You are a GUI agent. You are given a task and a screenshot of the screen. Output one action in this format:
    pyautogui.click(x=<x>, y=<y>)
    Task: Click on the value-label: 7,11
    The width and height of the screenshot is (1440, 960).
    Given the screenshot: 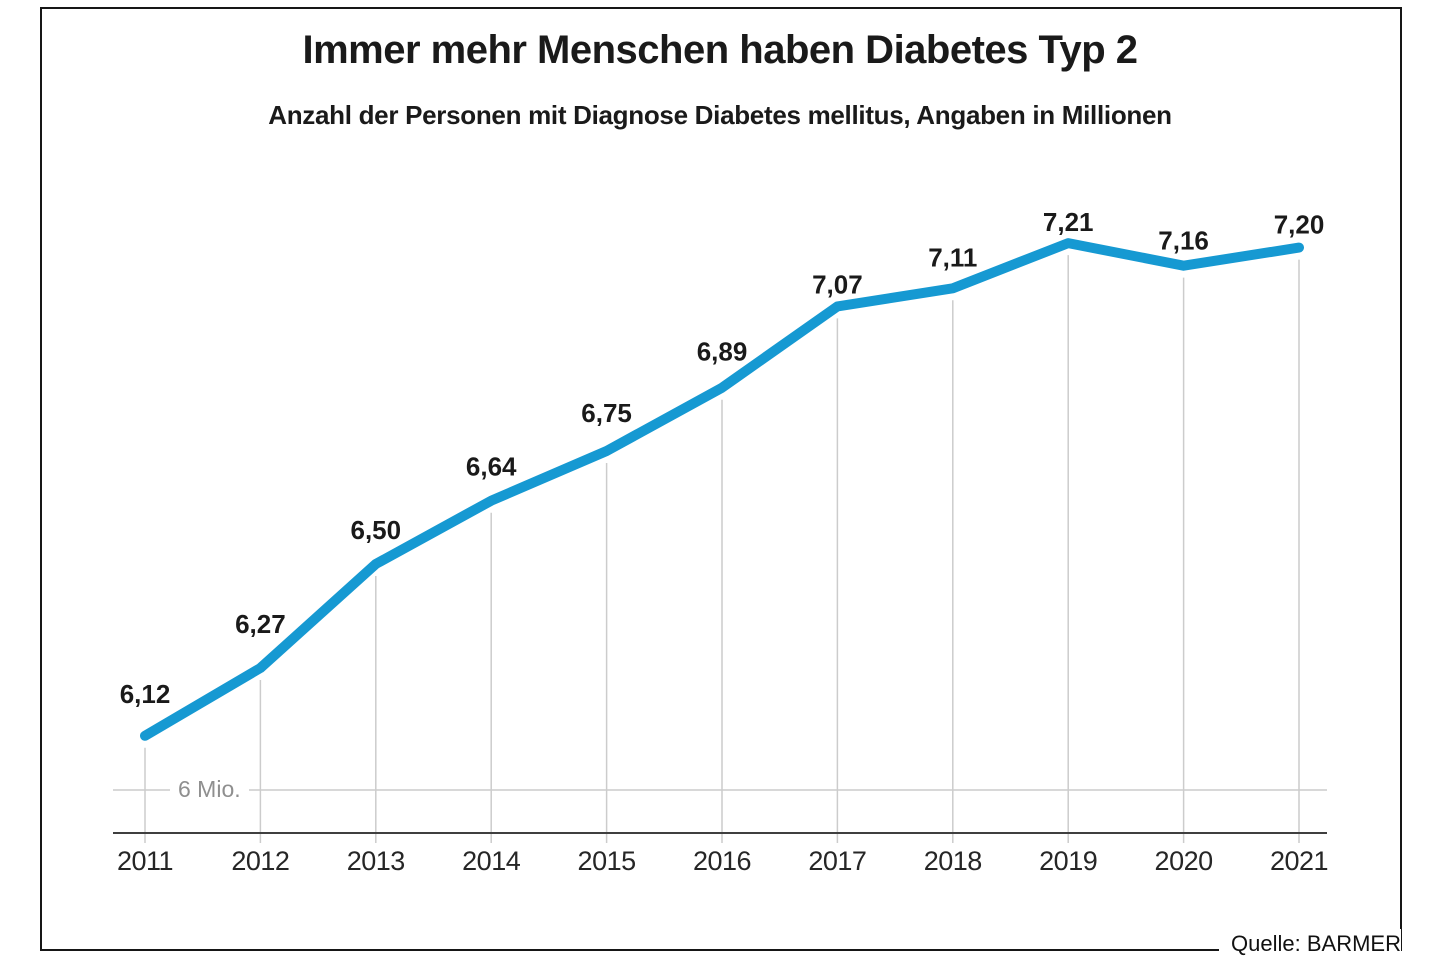 What is the action you would take?
    pyautogui.click(x=952, y=257)
    